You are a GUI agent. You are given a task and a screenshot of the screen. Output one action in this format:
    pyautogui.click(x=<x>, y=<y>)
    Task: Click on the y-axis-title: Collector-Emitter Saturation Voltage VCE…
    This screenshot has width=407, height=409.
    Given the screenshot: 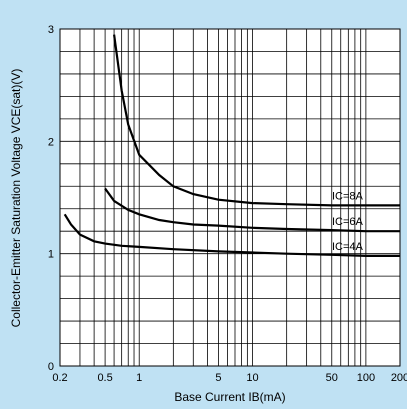 What is the action you would take?
    pyautogui.click(x=16, y=198)
    